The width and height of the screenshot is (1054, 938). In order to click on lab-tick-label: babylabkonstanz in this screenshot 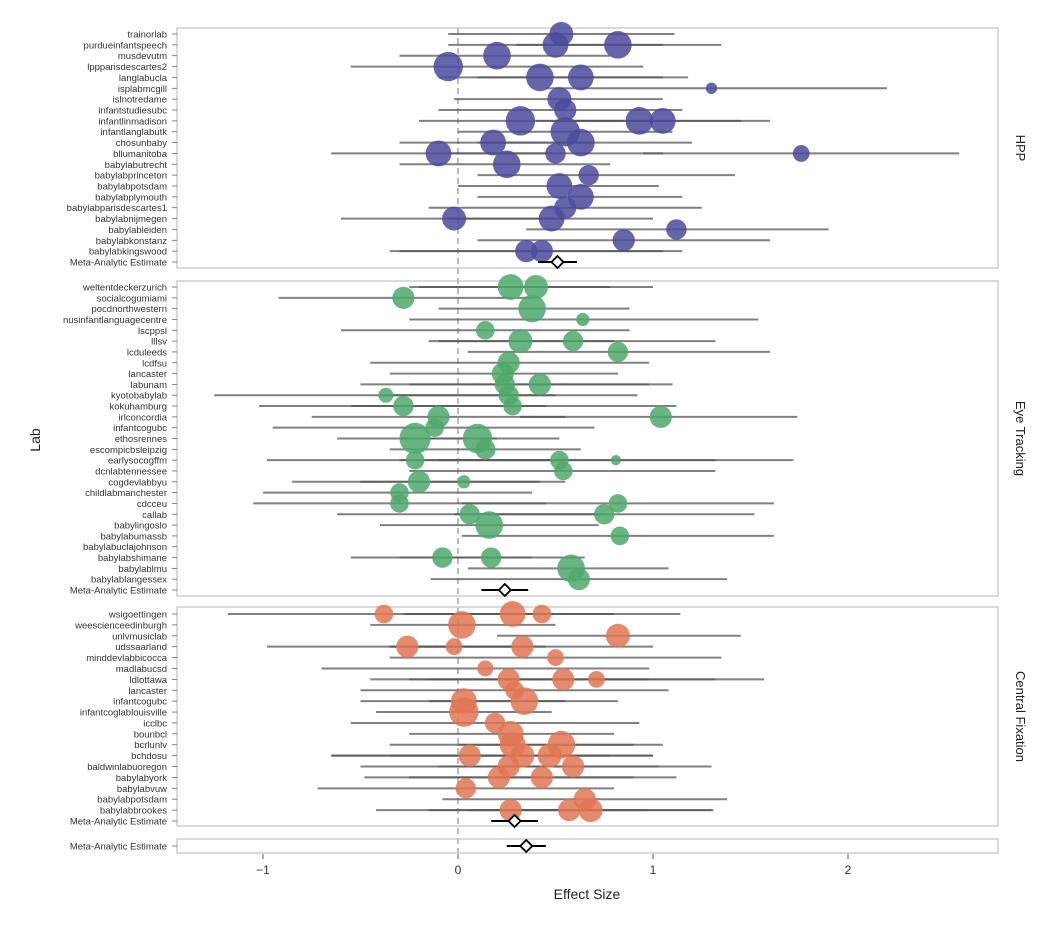, I will do `click(132, 241)`.